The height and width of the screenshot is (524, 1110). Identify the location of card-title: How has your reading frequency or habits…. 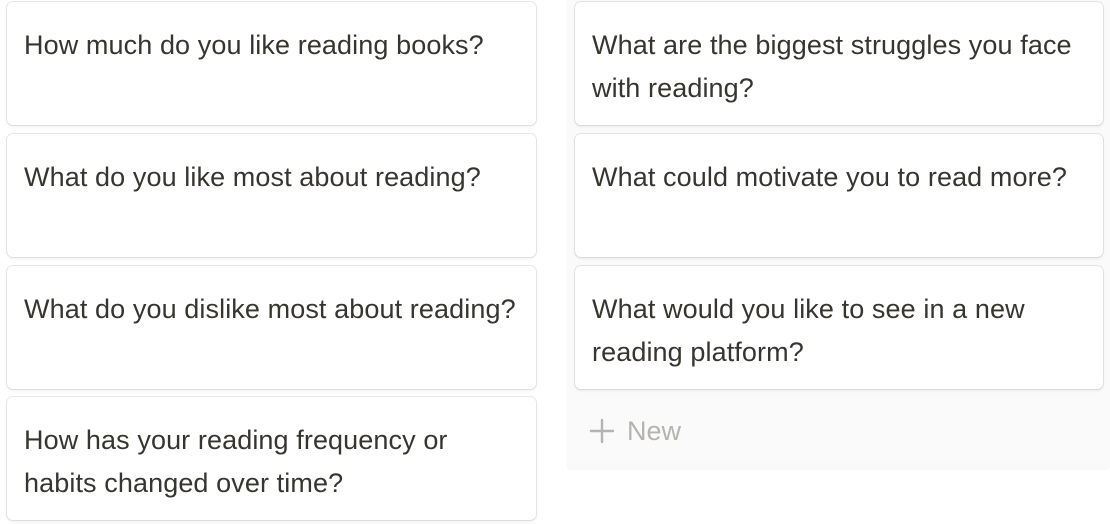
(236, 461).